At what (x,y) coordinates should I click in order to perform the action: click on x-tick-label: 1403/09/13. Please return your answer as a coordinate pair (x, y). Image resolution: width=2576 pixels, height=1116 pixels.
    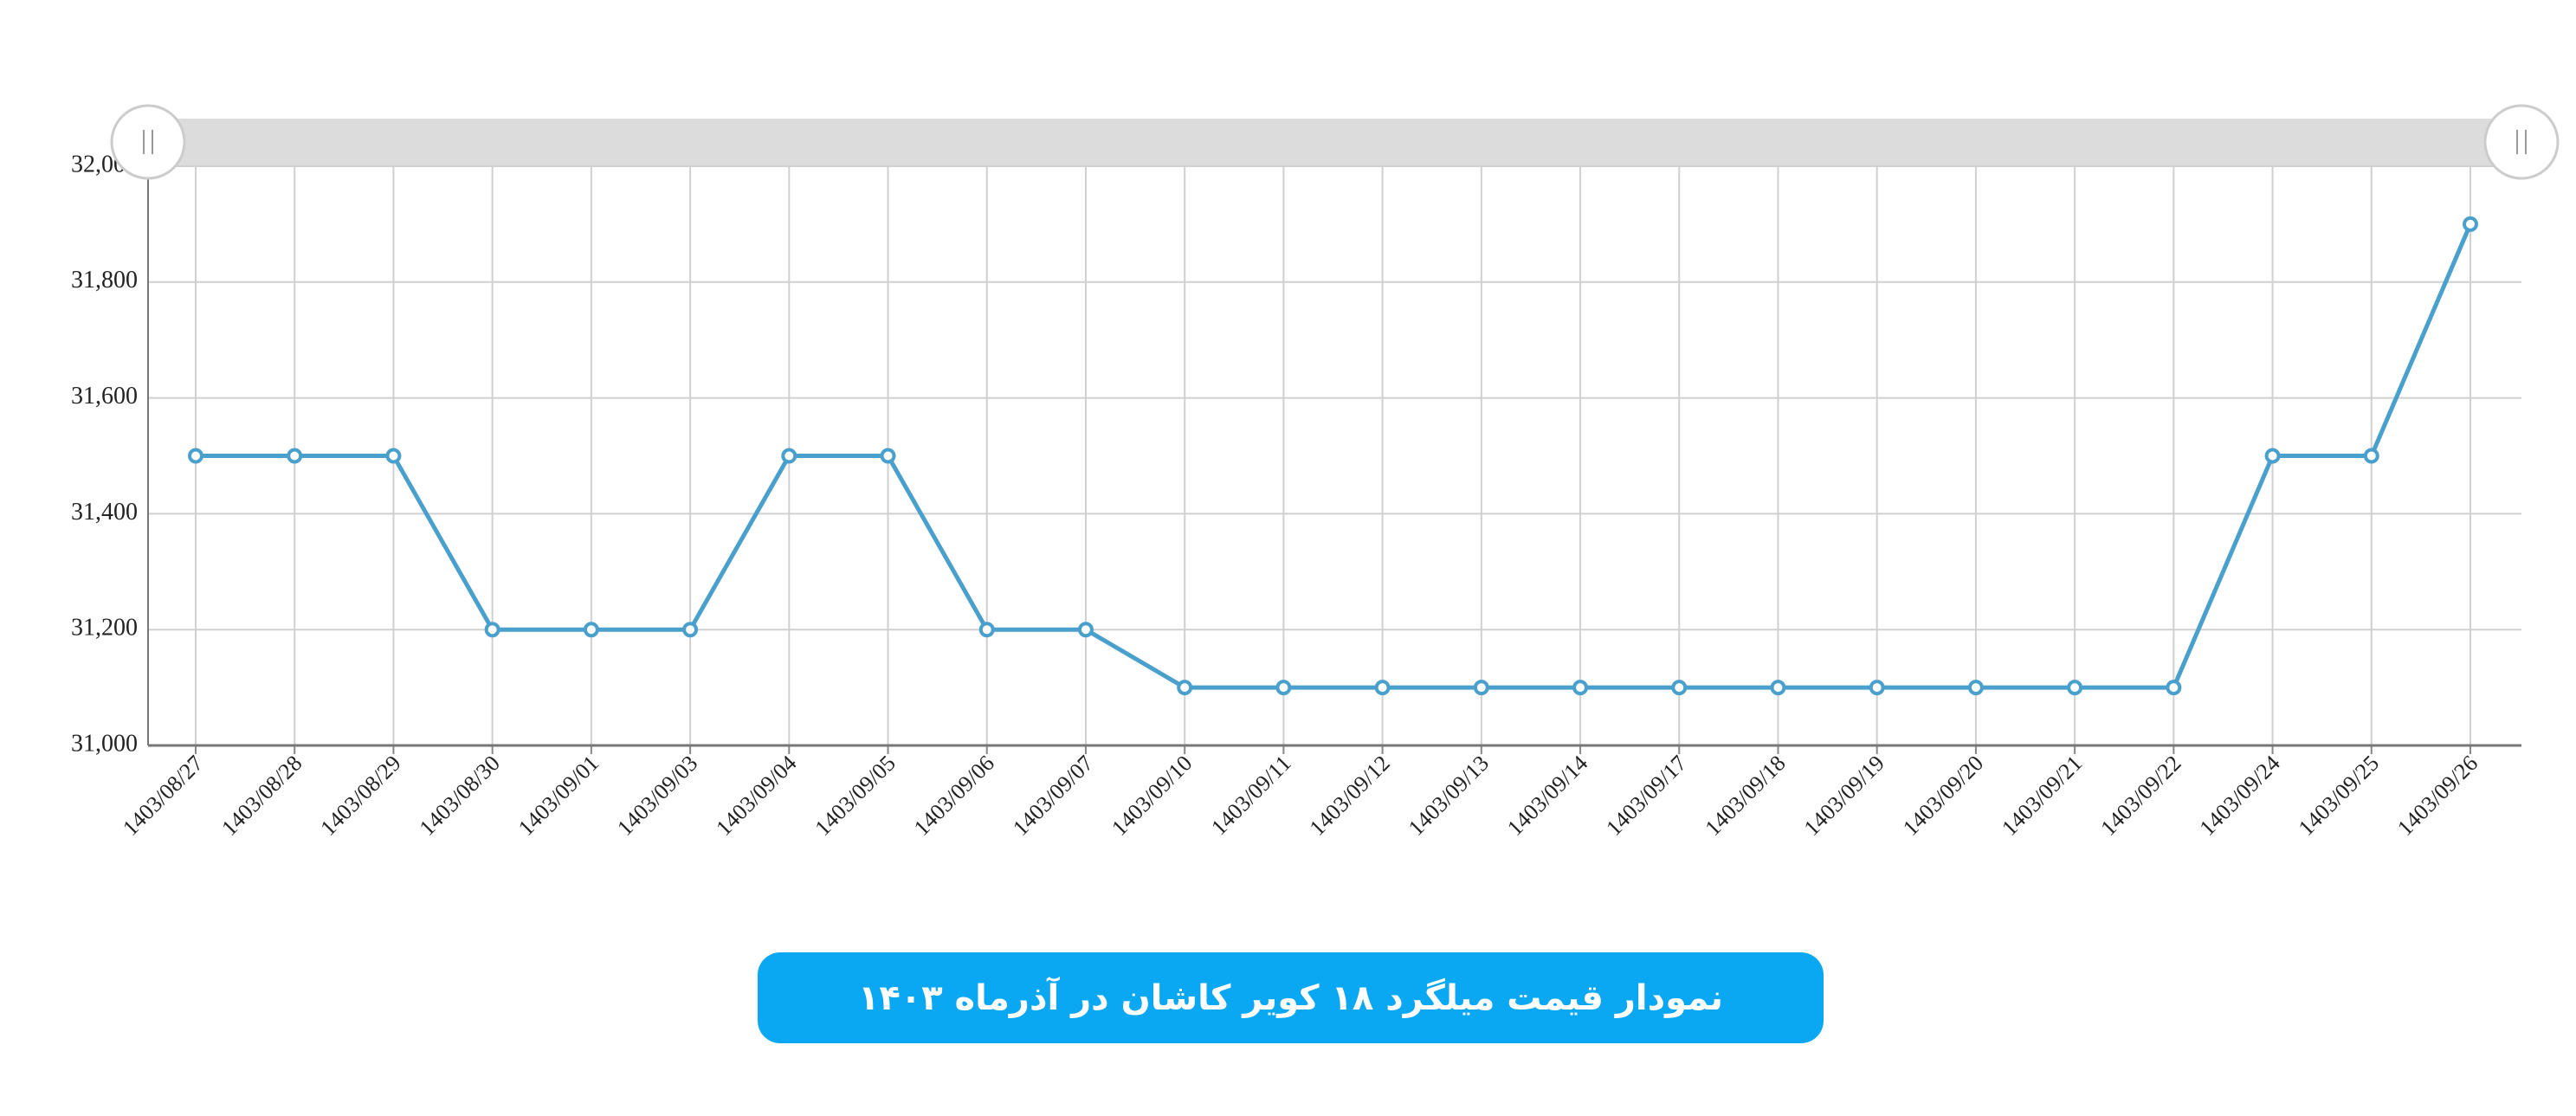
    Looking at the image, I should click on (1449, 796).